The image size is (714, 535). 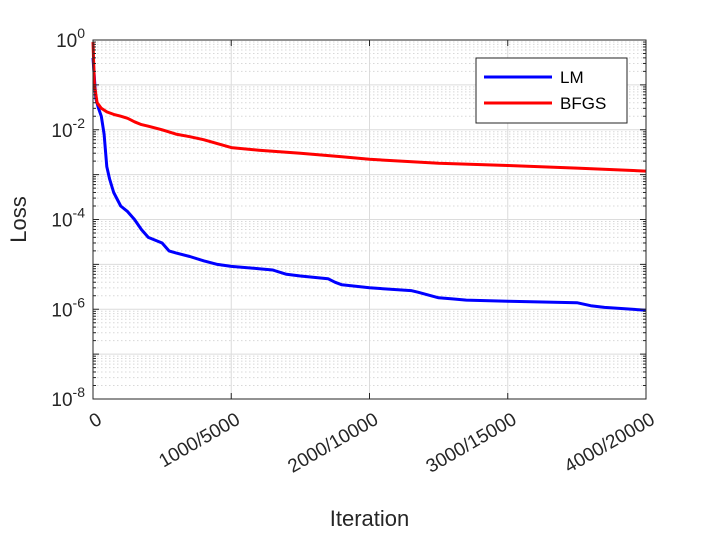 I want to click on legend-label-lm: LM, so click(x=572, y=77).